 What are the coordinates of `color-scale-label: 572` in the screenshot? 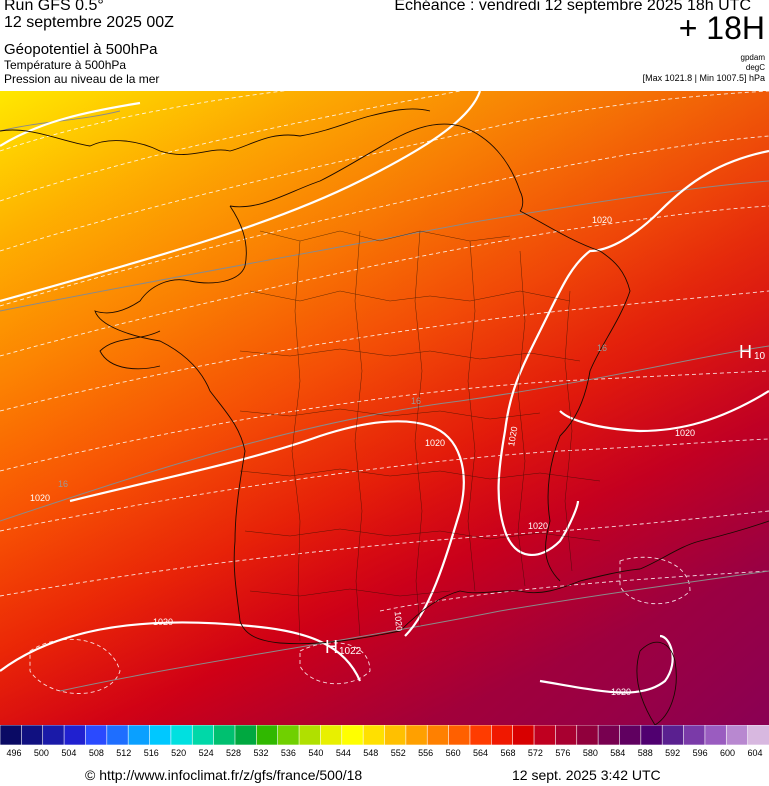 It's located at (535, 753).